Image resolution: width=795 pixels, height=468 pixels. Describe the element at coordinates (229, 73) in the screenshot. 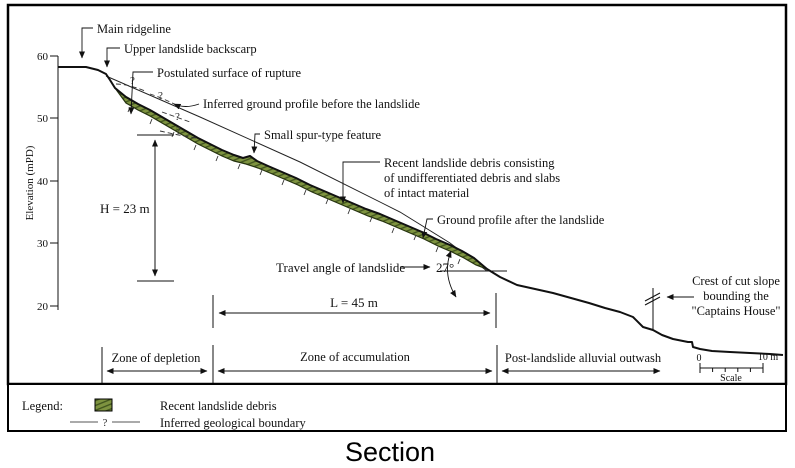

I see `rupture-label: Postulated surface of rupture` at that location.